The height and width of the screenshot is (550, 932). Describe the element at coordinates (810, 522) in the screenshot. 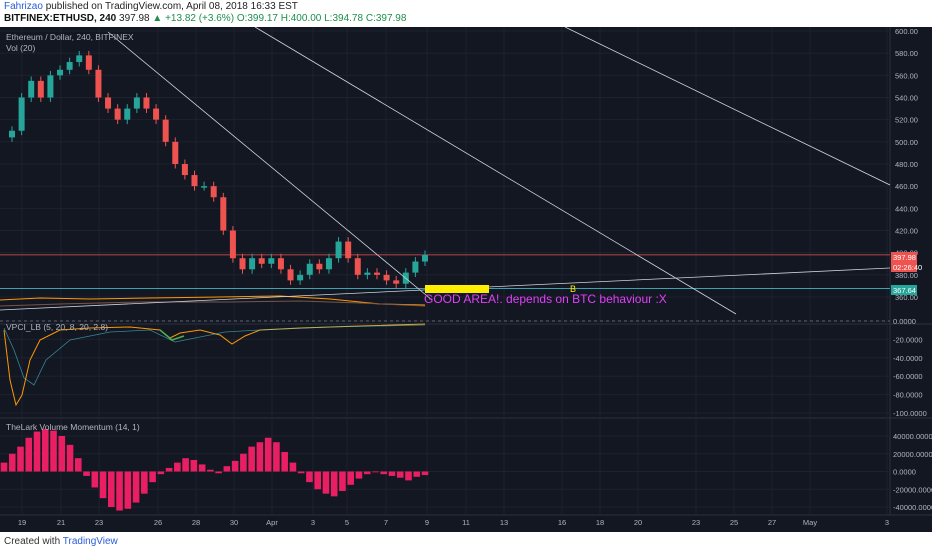

I see `time-tick-label: May` at that location.